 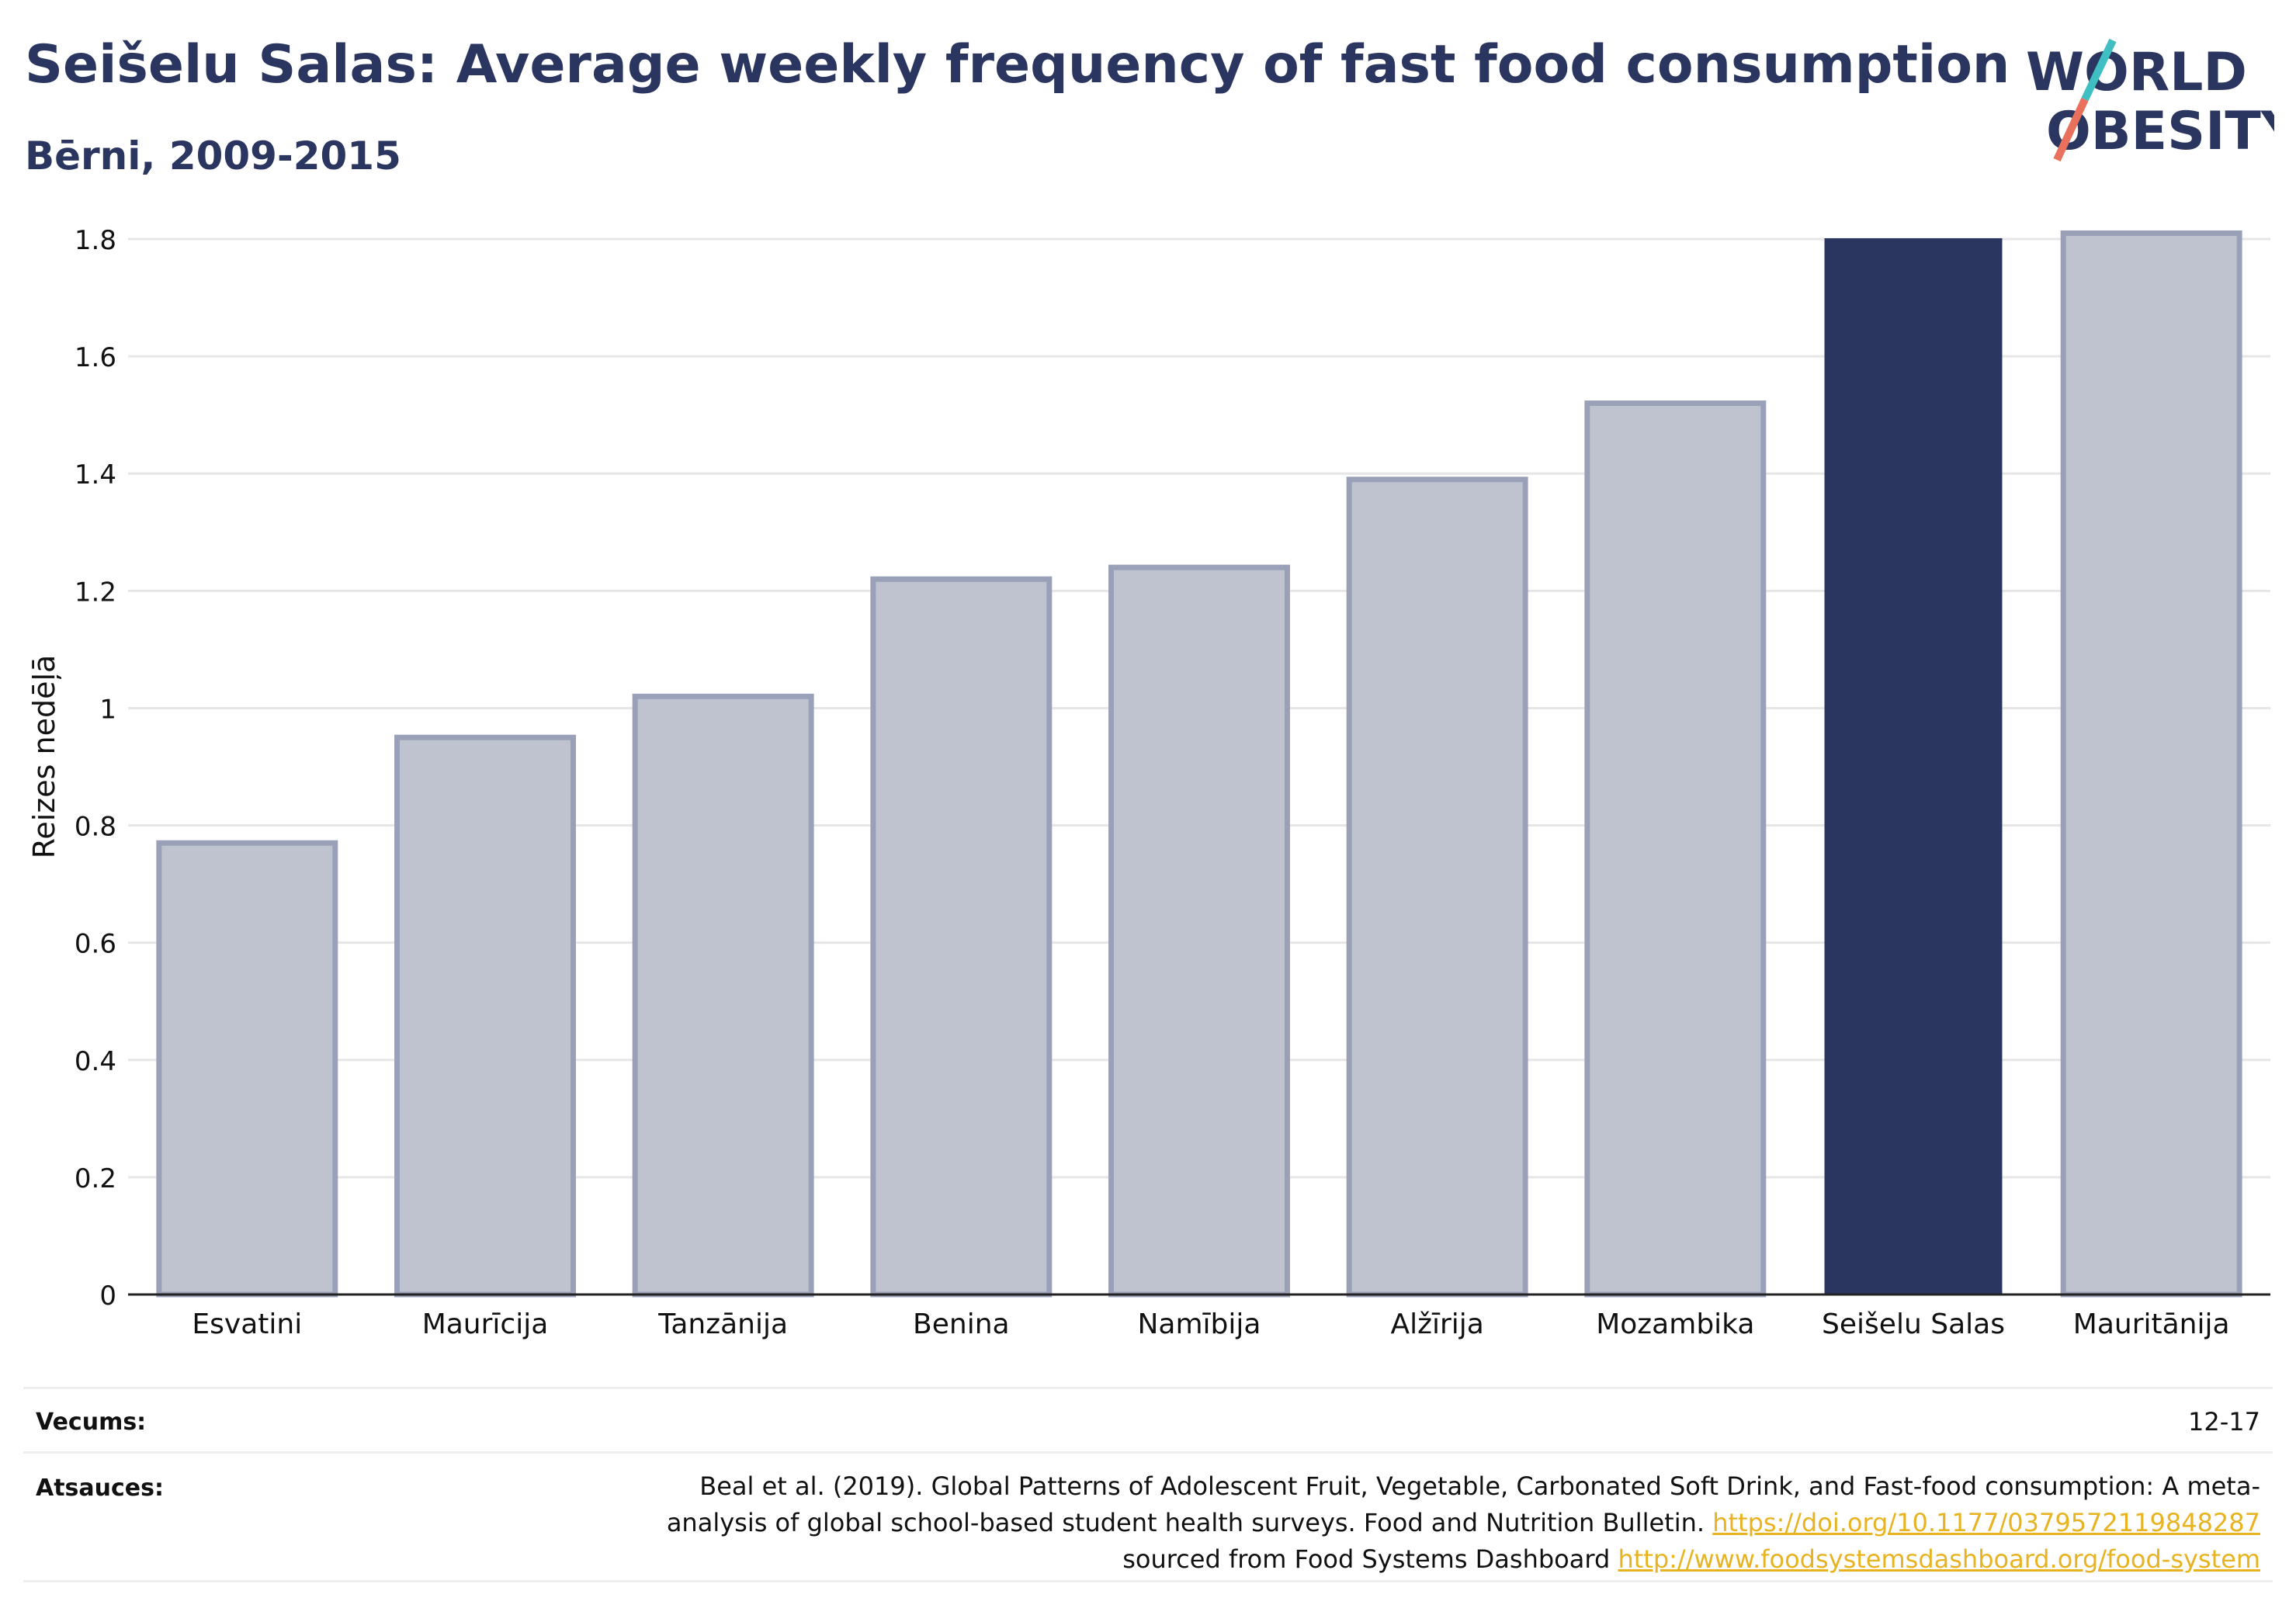 What do you see at coordinates (95, 827) in the screenshot?
I see `y-tick-label: 0.8` at bounding box center [95, 827].